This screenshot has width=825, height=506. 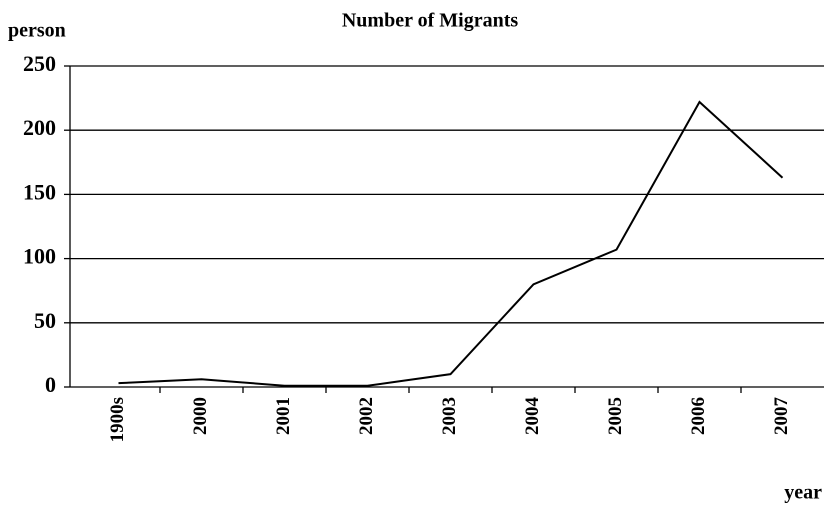 I want to click on x-tick-label: 2001, so click(x=283, y=416).